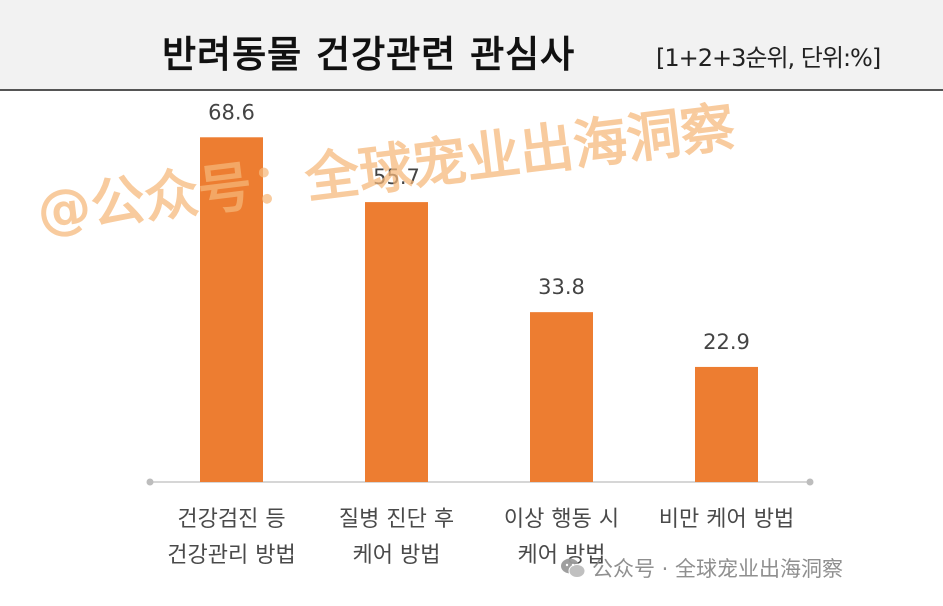 This screenshot has width=943, height=606. Describe the element at coordinates (561, 519) in the screenshot. I see `category-label-line: 이상 행동 시` at that location.